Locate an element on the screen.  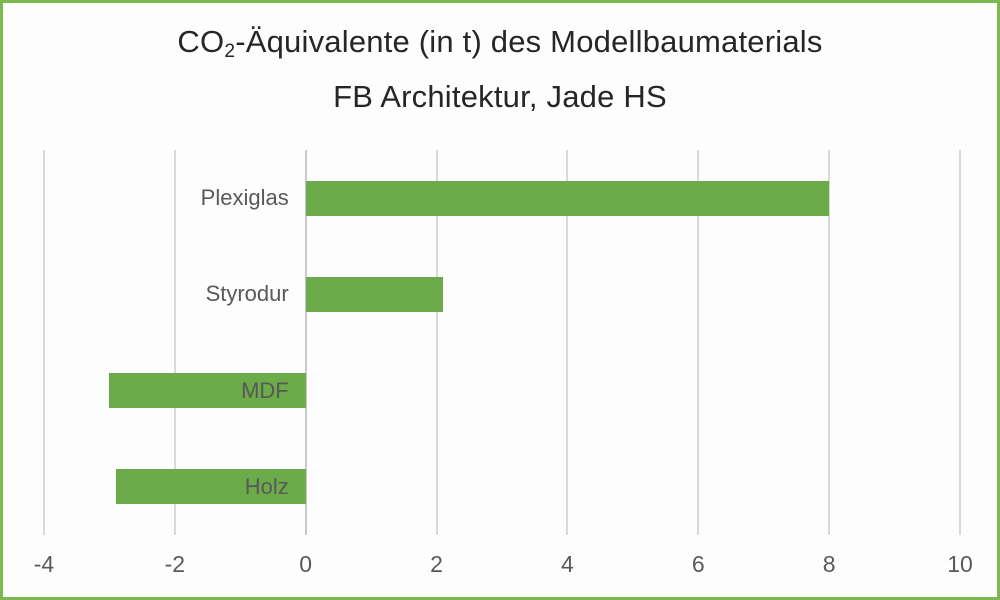
bar-styrodur is located at coordinates (374, 294).